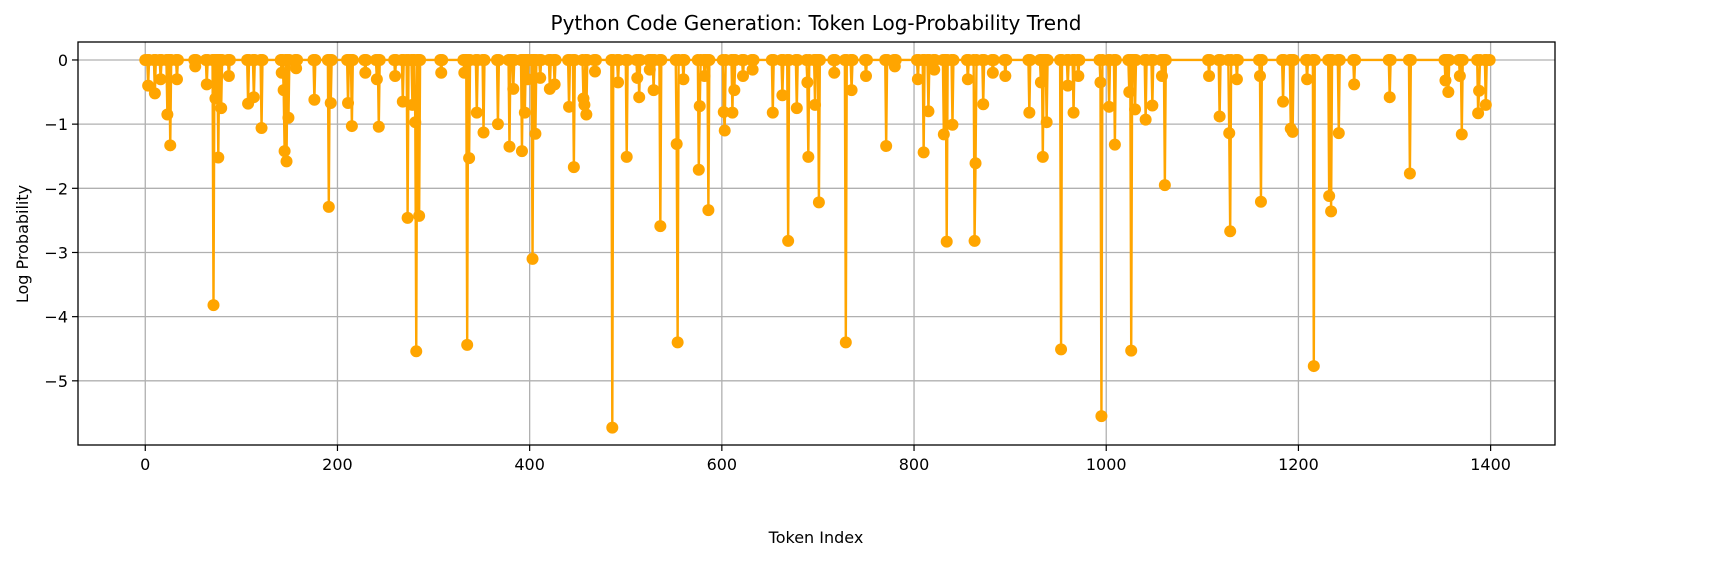 Image resolution: width=1713 pixels, height=561 pixels. What do you see at coordinates (22, 244) in the screenshot?
I see `y-axis-label: Log Probability` at bounding box center [22, 244].